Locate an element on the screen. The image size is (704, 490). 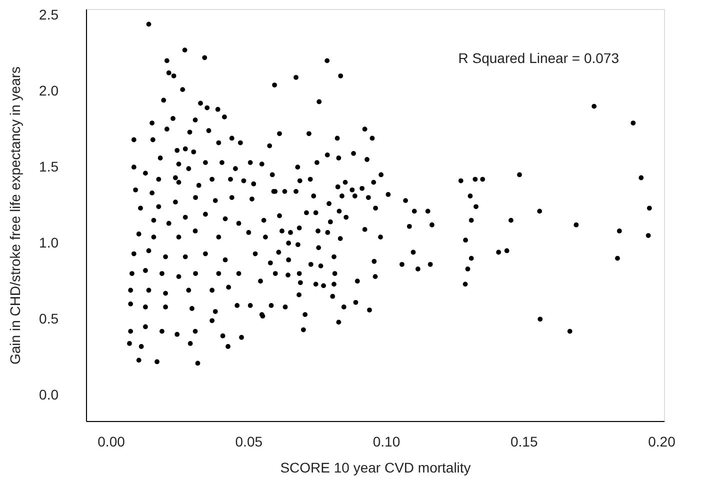
x-tick-label: 0.15 is located at coordinates (524, 442).